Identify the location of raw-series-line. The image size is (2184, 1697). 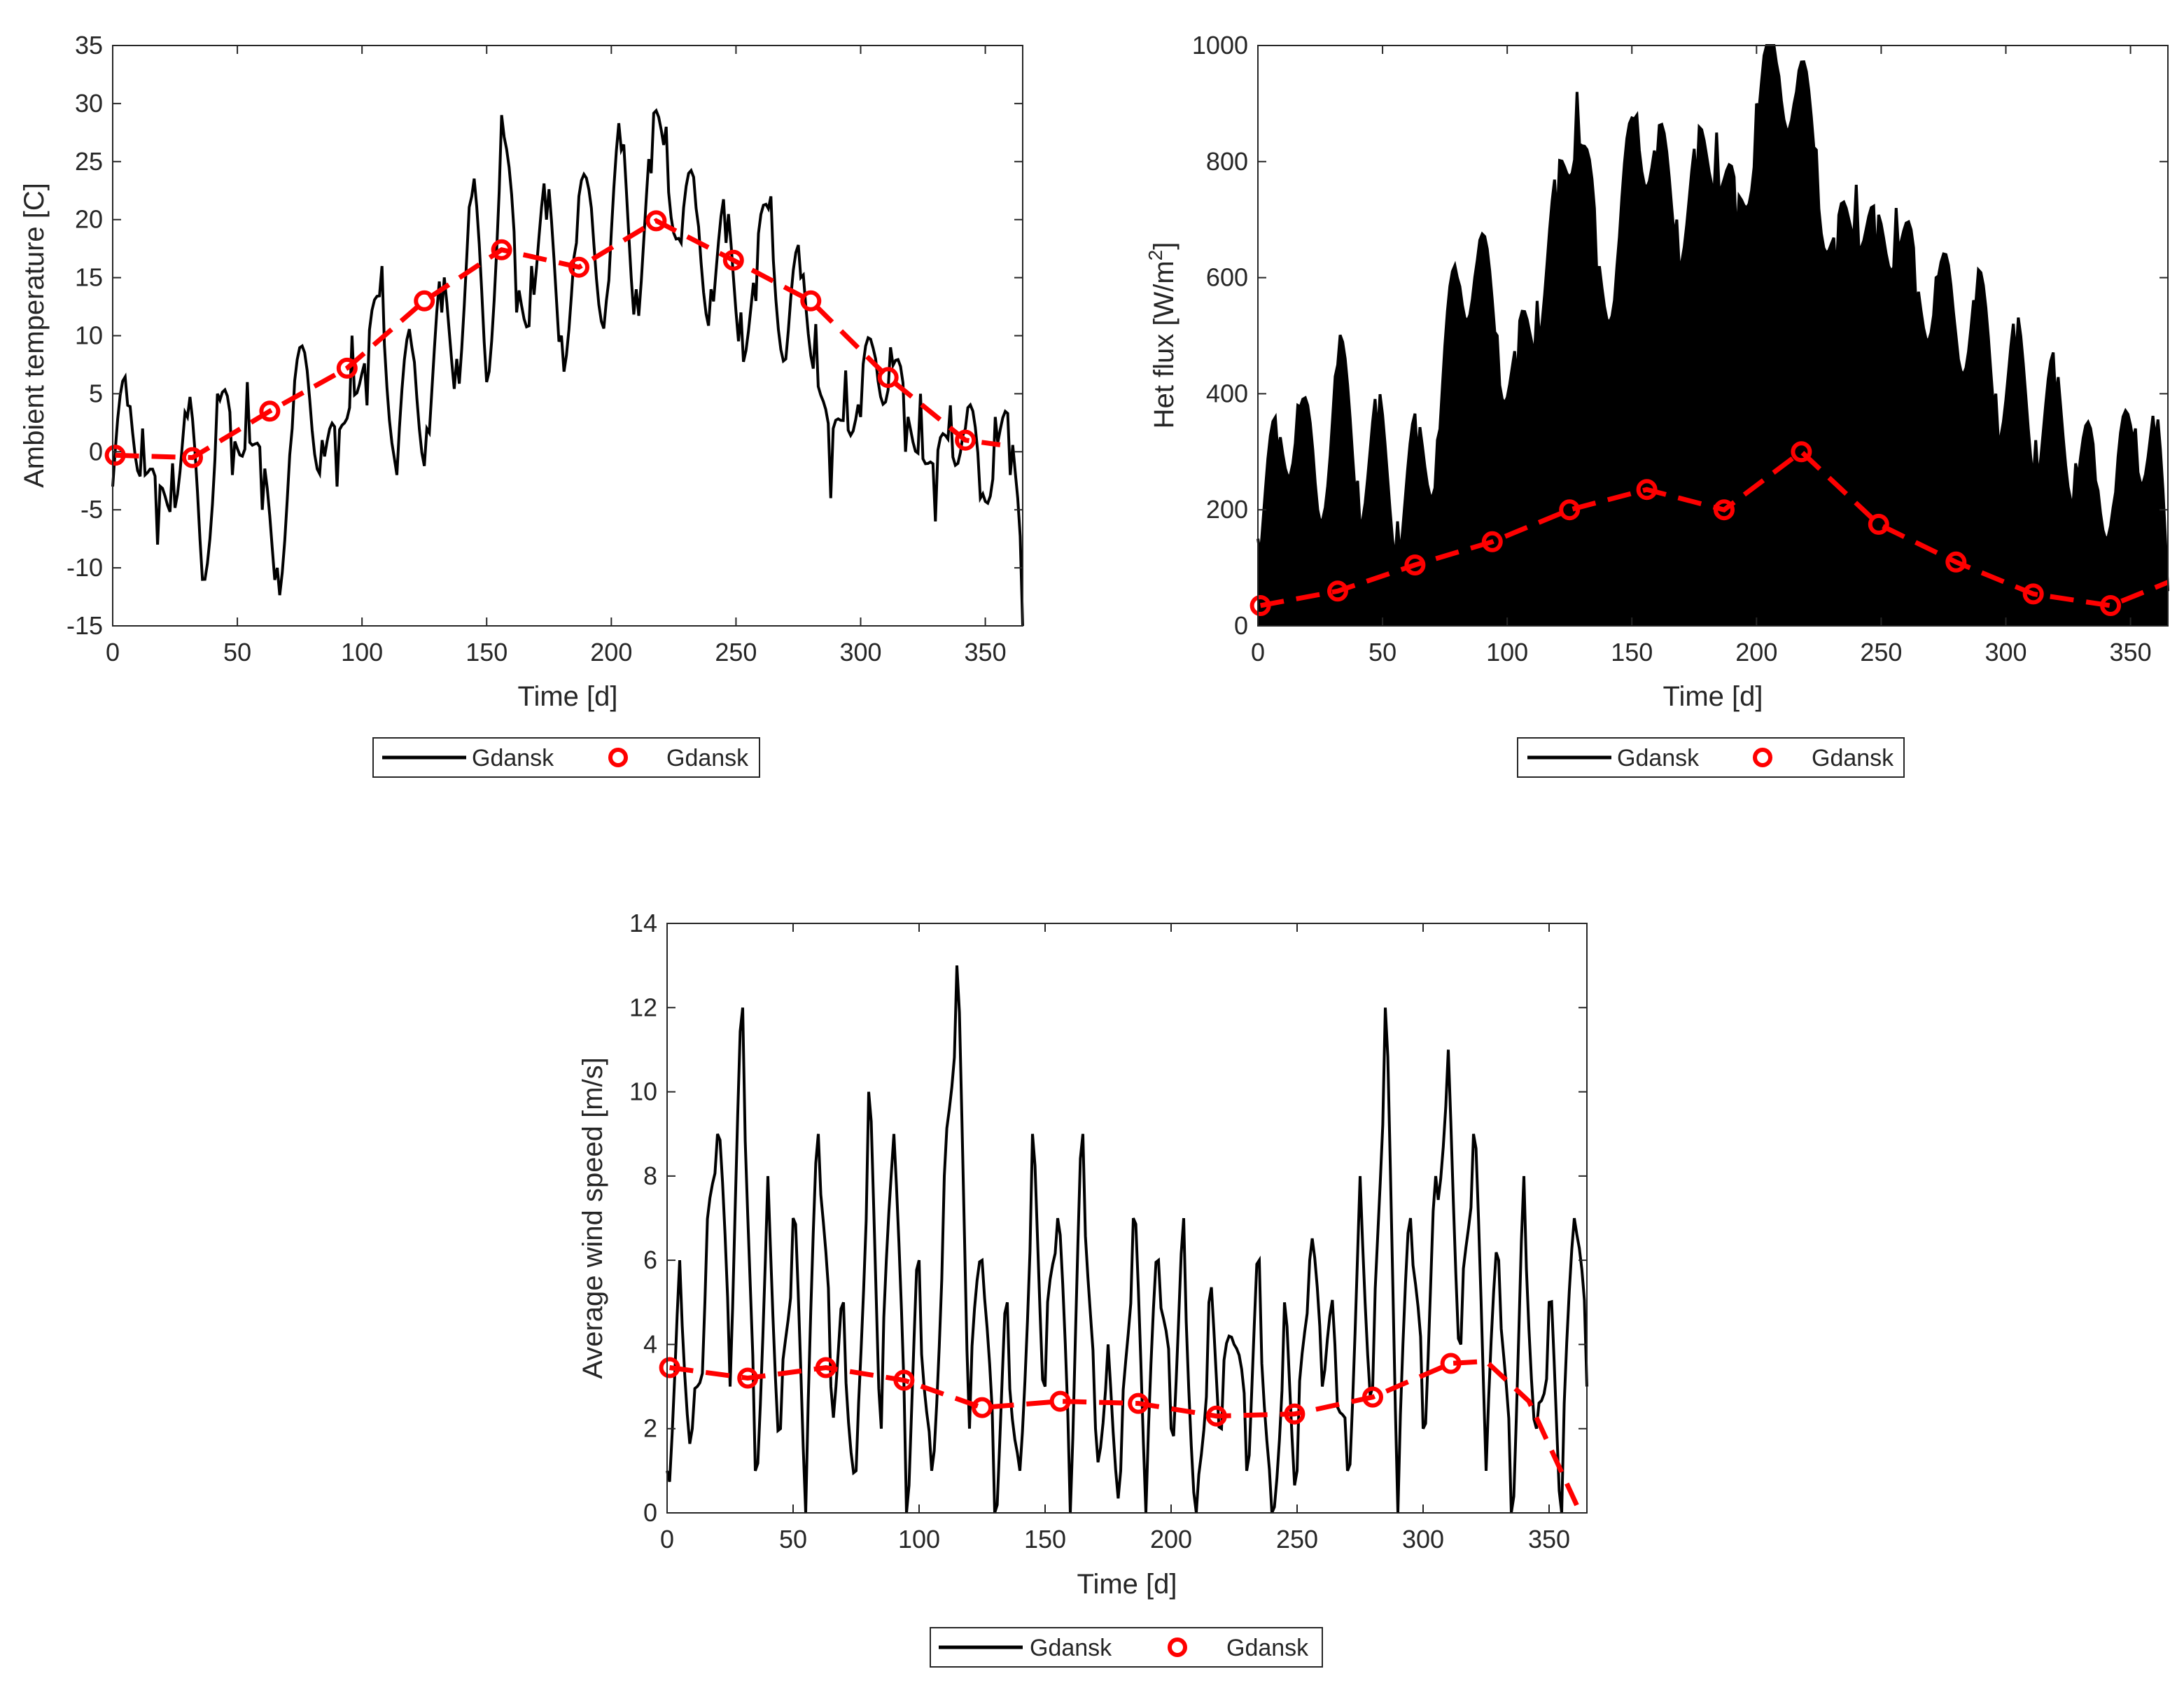
(567, 367).